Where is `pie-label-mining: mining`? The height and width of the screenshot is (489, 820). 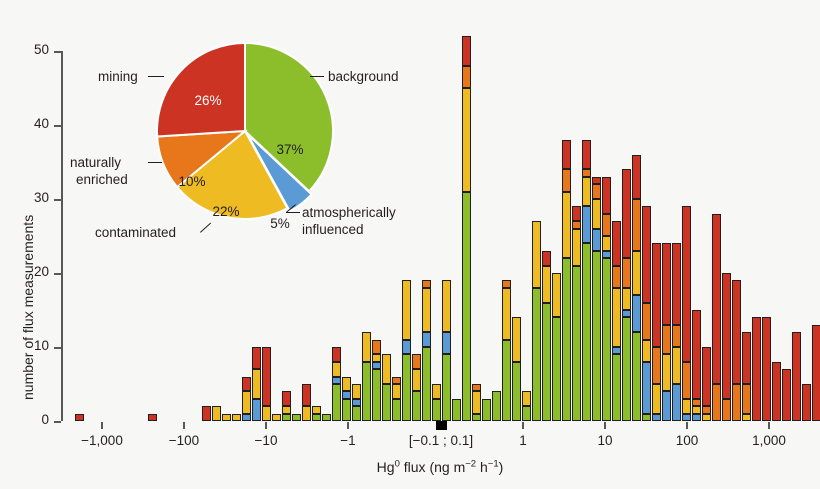
pie-label-mining: mining is located at coordinates (118, 76).